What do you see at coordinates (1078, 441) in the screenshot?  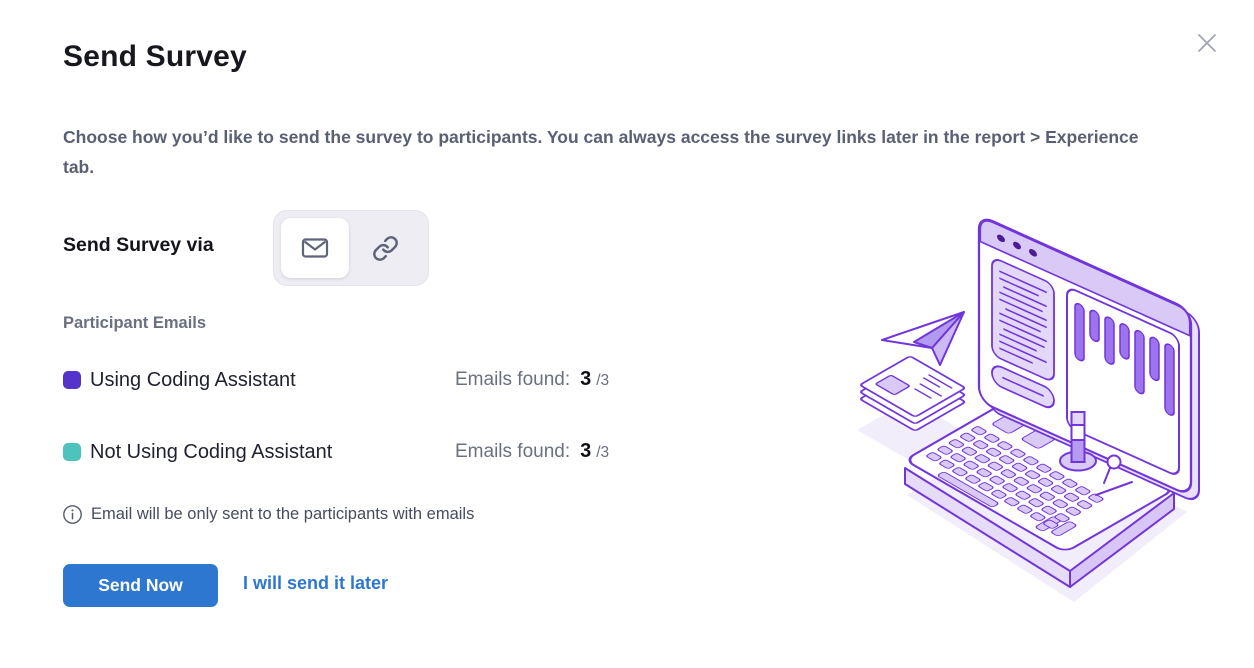 I see `monitor-stand` at bounding box center [1078, 441].